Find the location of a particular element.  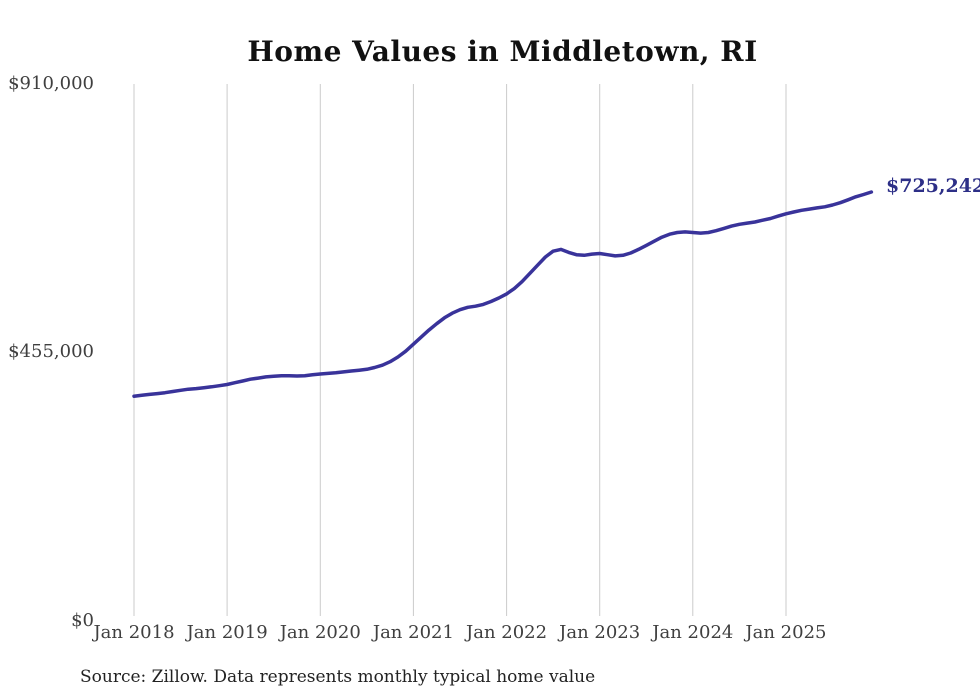

x-axis-label: Jan 2018 is located at coordinates (134, 632).